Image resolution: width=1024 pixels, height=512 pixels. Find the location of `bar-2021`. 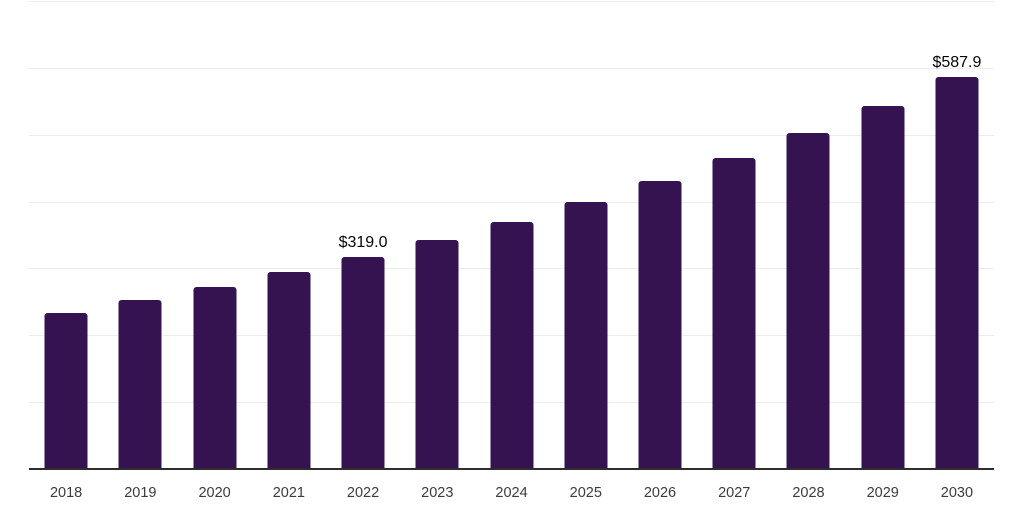

bar-2021 is located at coordinates (289, 371).